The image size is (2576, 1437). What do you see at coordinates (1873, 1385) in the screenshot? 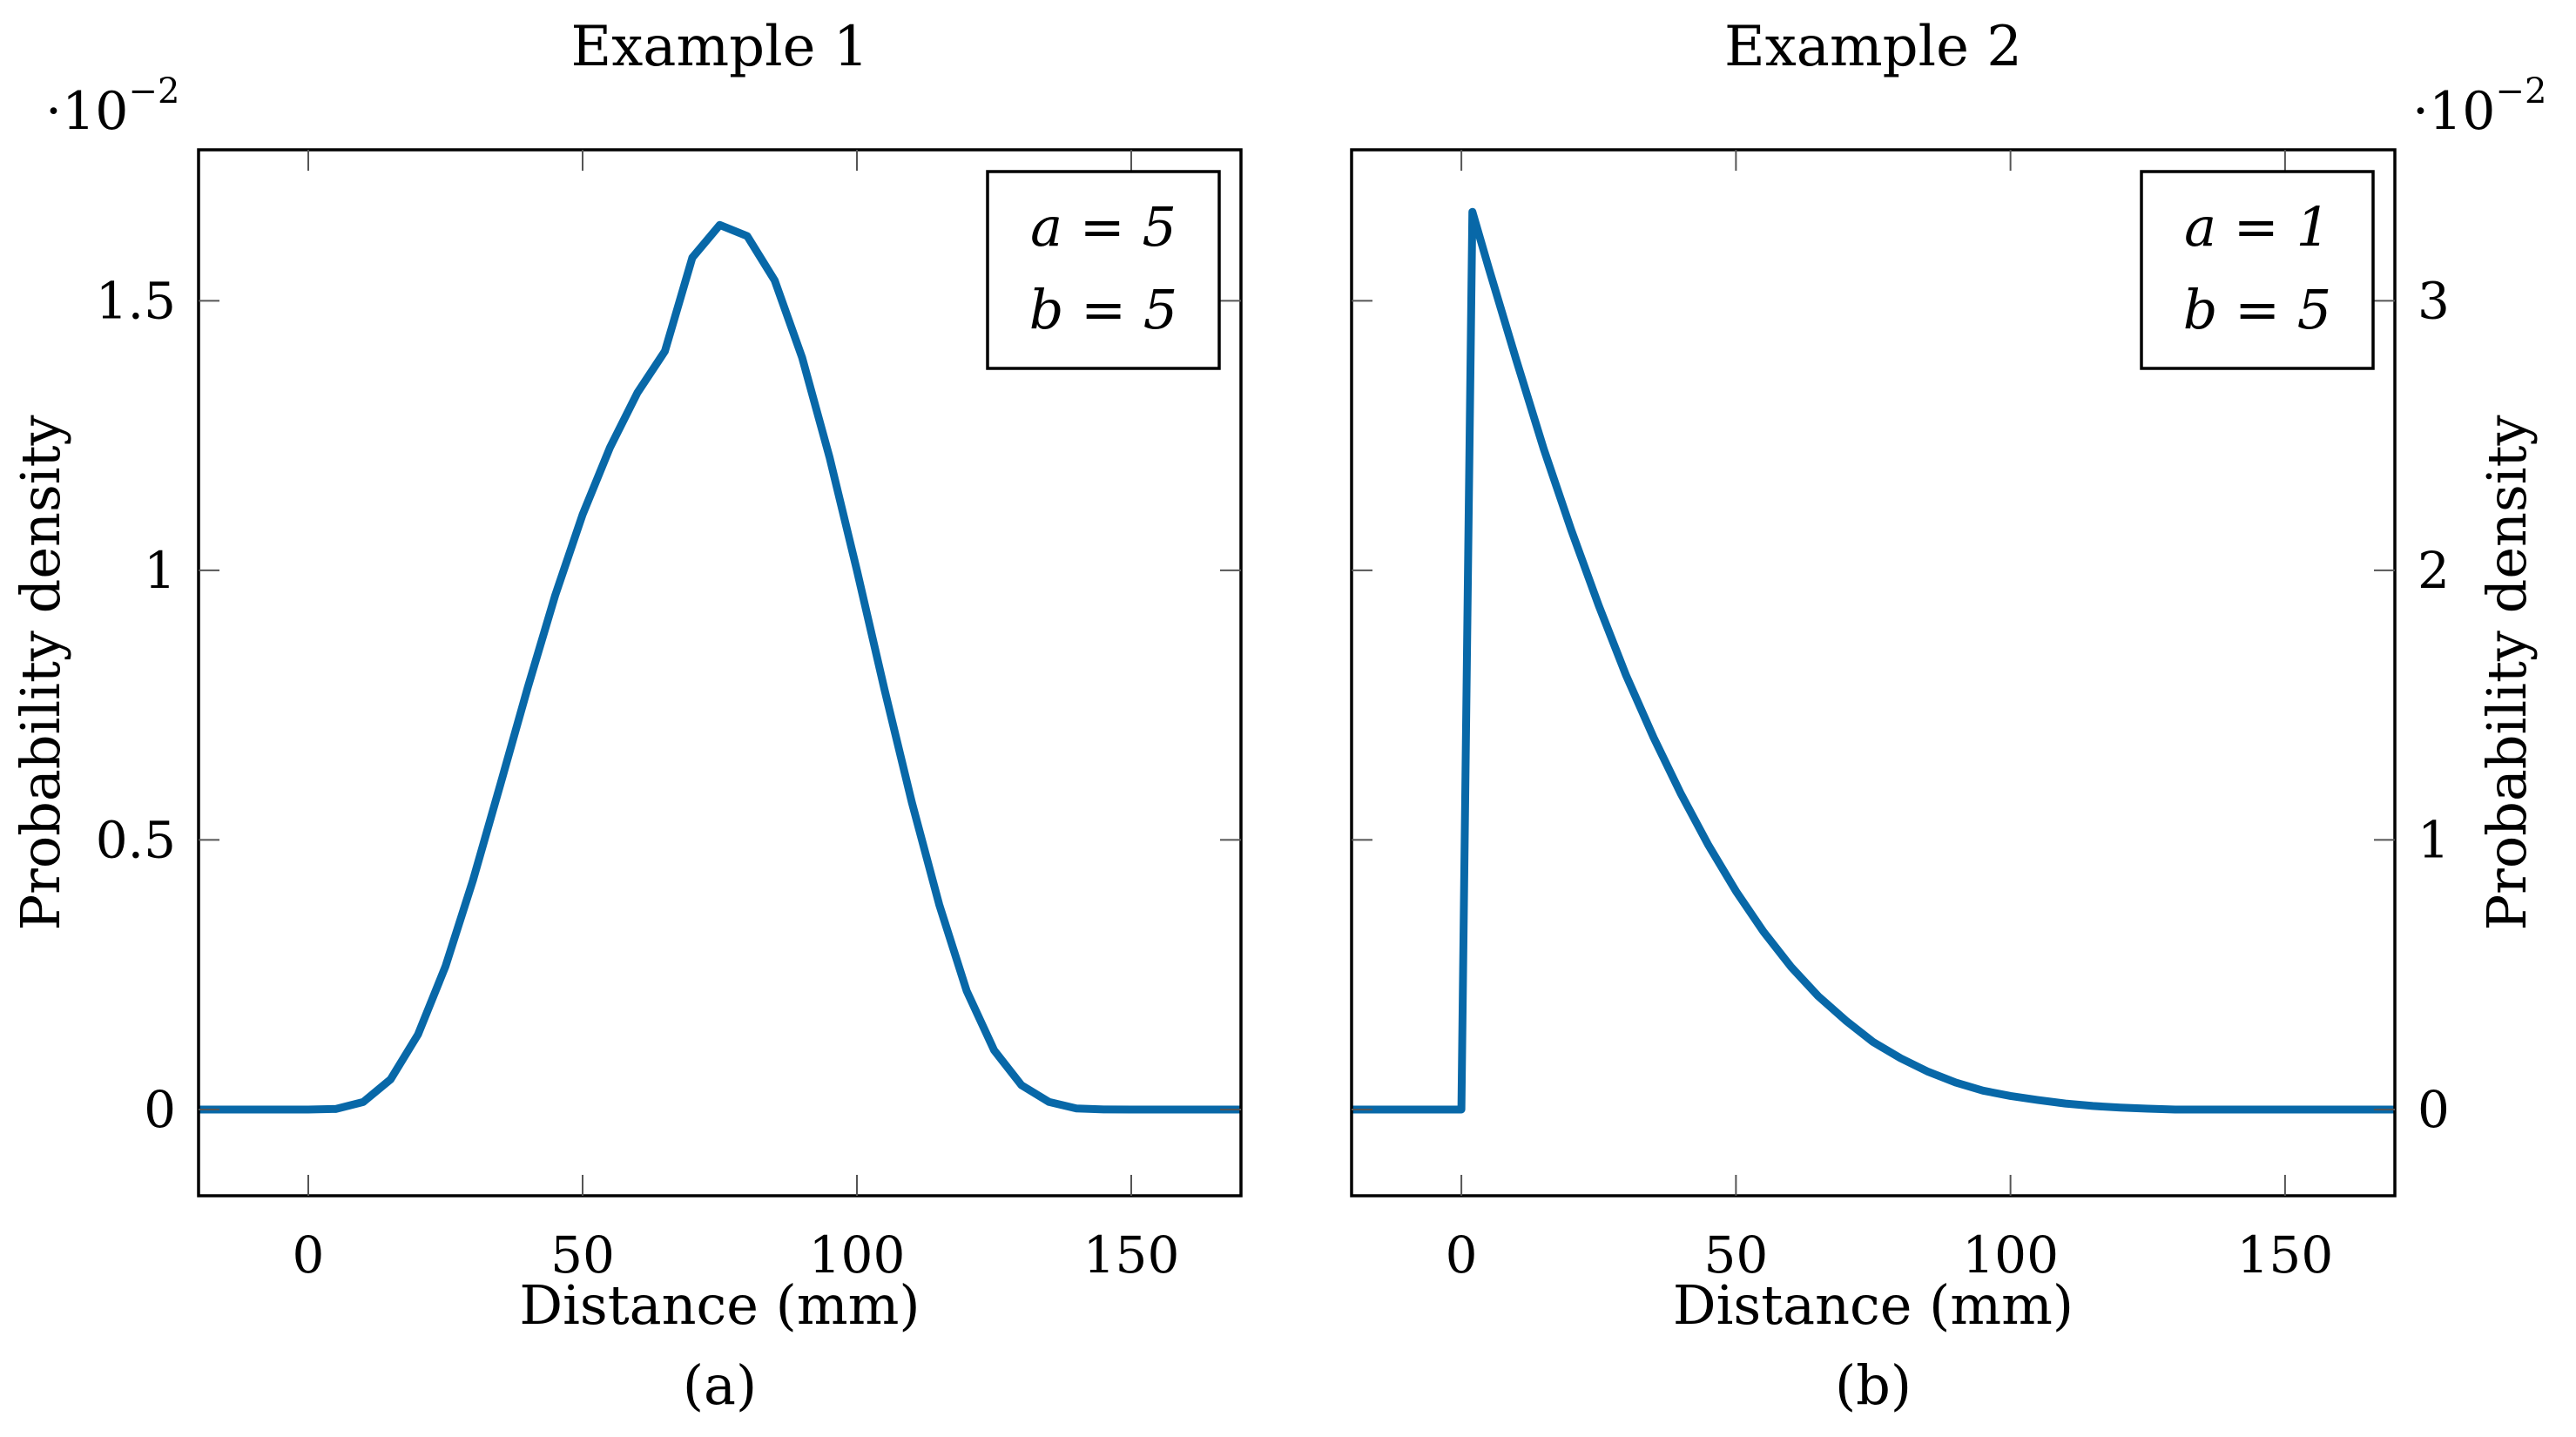
I see `panel-caption-2: (b)` at bounding box center [1873, 1385].